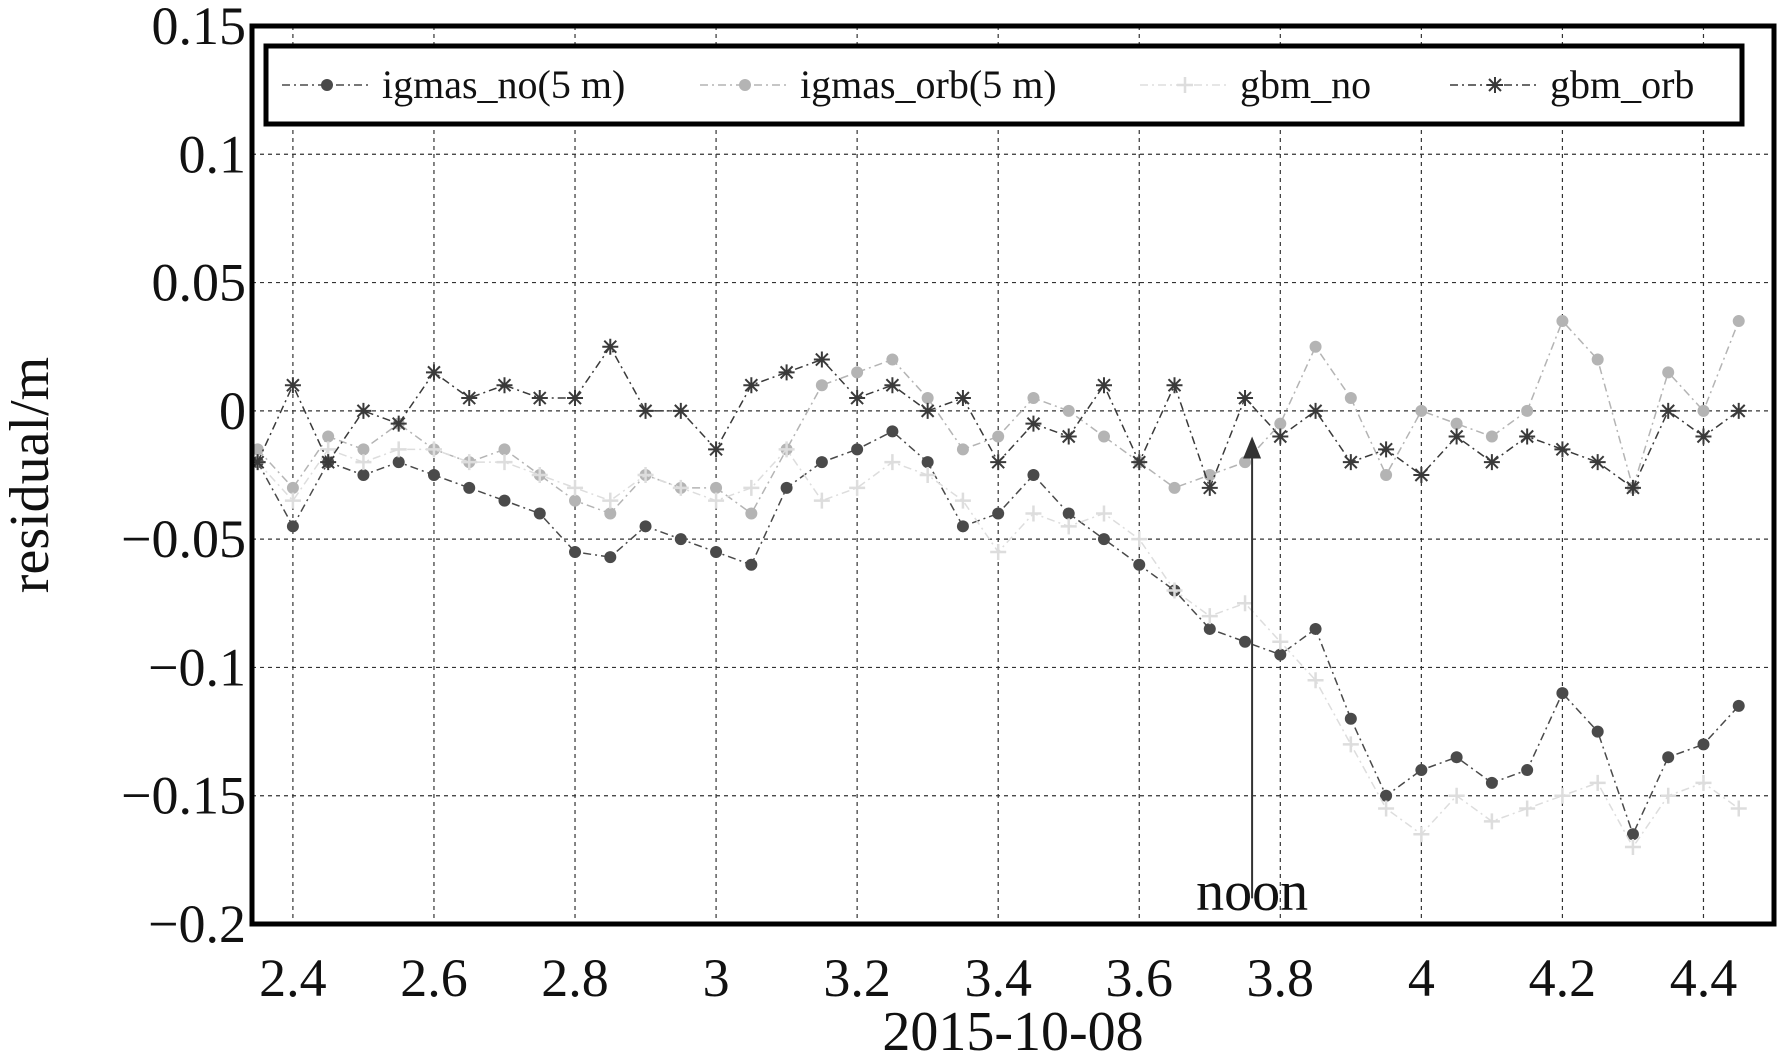 This screenshot has width=1780, height=1062. What do you see at coordinates (1305, 84) in the screenshot?
I see `legend-label: gbm_no` at bounding box center [1305, 84].